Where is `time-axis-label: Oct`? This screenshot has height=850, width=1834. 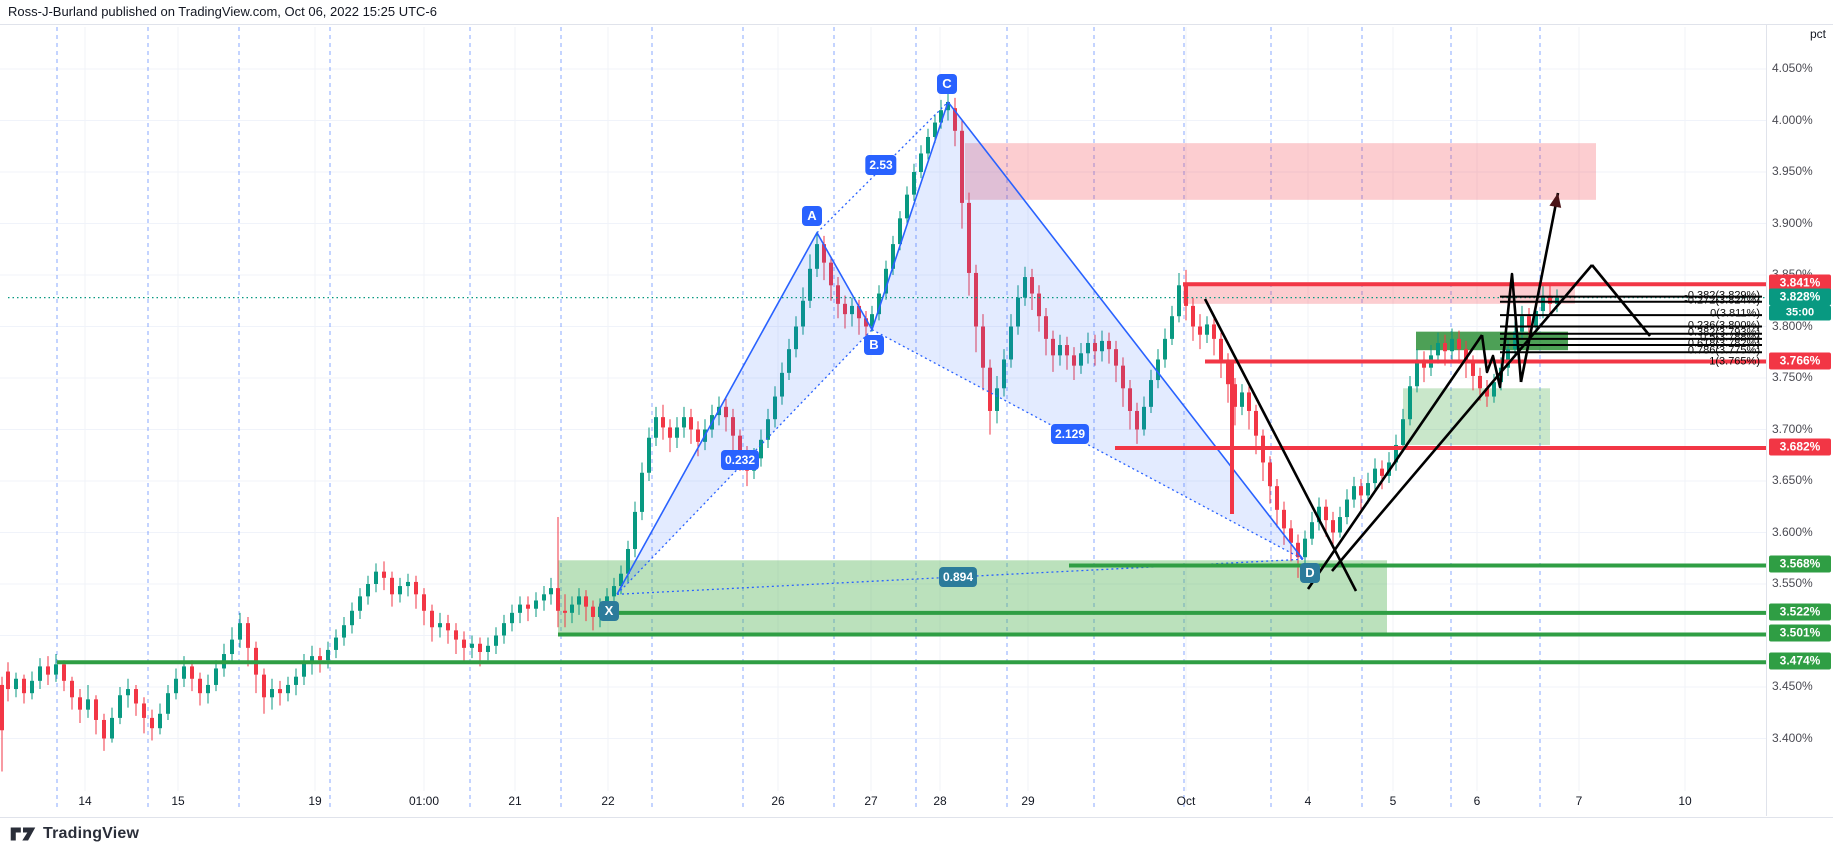 time-axis-label: Oct is located at coordinates (1186, 801).